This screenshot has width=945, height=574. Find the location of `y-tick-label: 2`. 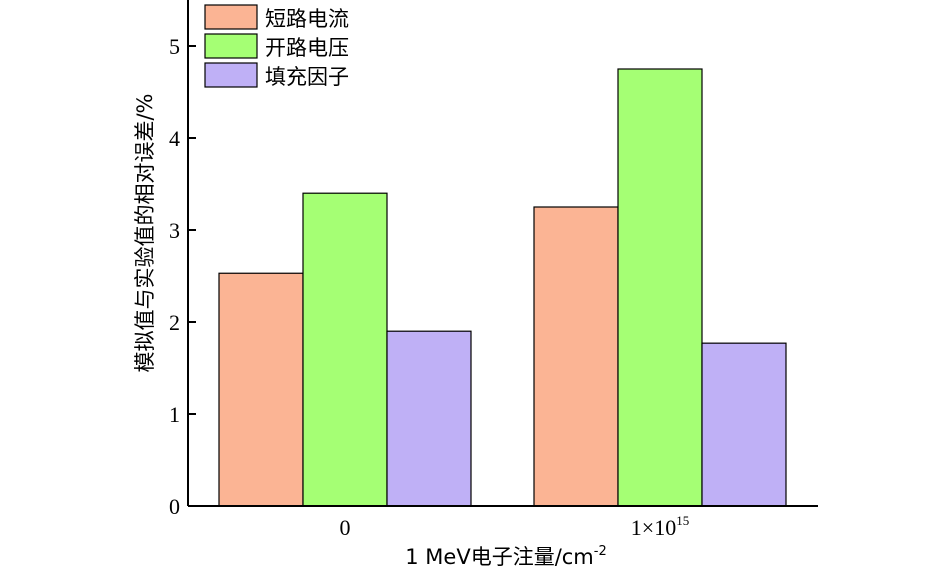

y-tick-label: 2 is located at coordinates (174, 322).